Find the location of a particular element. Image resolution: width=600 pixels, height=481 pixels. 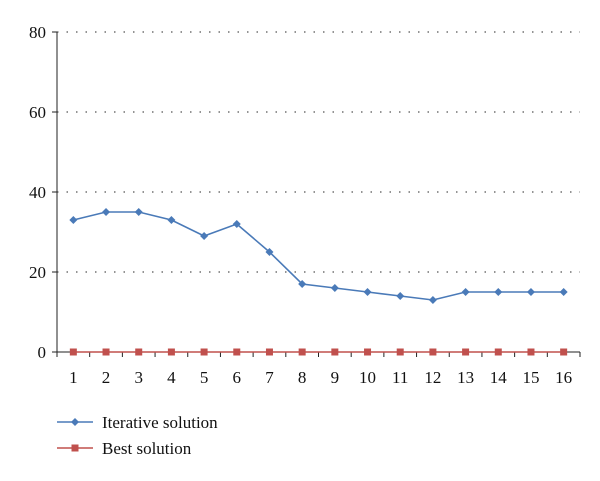

x-tick-label: 3 is located at coordinates (138, 377).